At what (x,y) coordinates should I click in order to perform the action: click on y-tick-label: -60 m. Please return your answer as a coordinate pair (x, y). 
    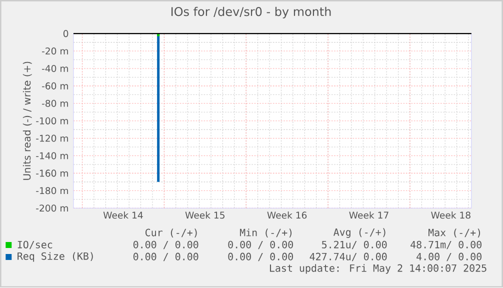
    Looking at the image, I should click on (55, 86).